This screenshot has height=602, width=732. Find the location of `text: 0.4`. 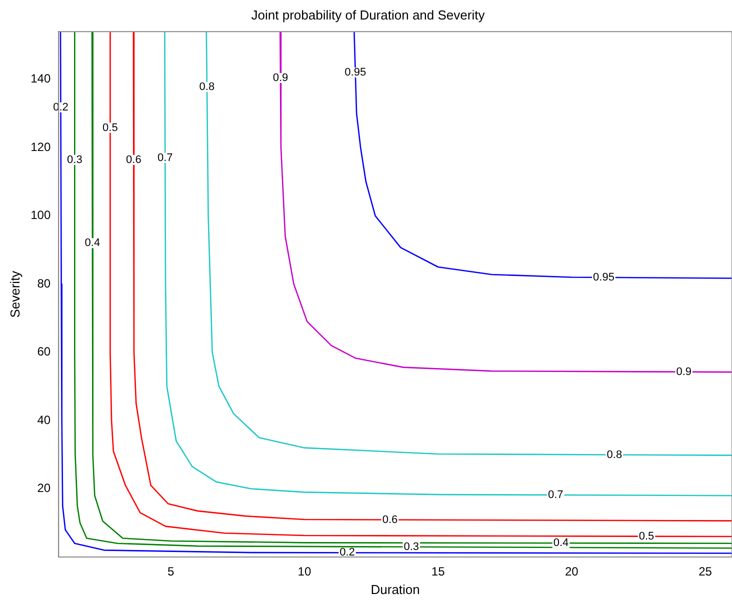

text: 0.4 is located at coordinates (561, 543).